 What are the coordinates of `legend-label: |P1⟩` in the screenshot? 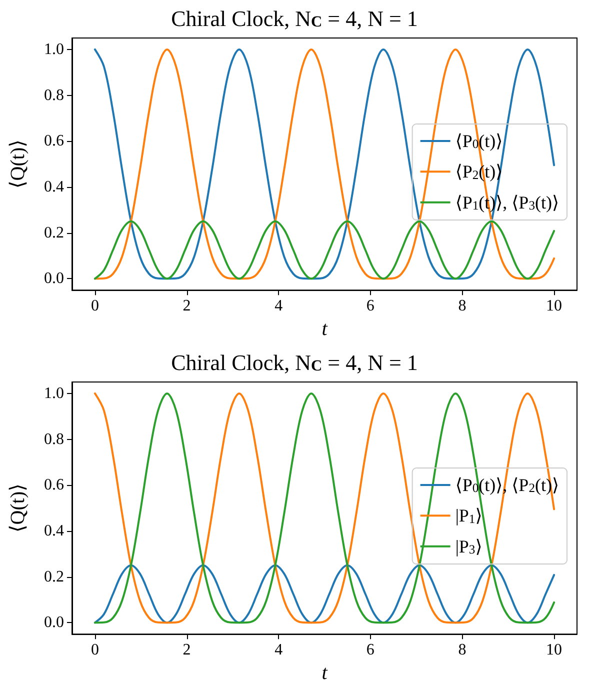 It's located at (468, 516).